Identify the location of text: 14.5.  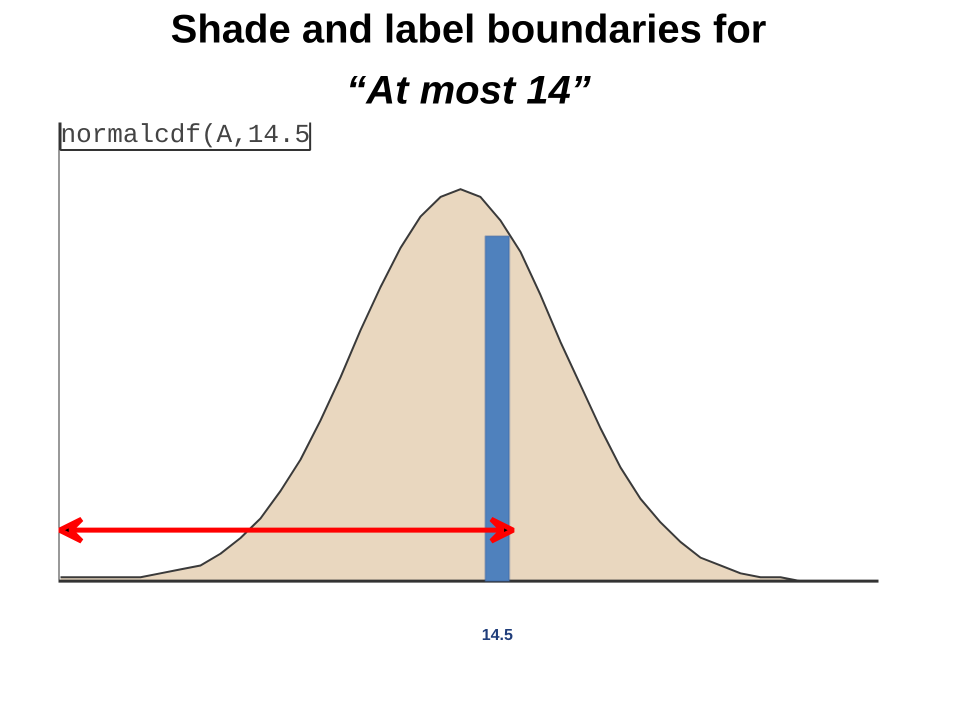
(497, 635).